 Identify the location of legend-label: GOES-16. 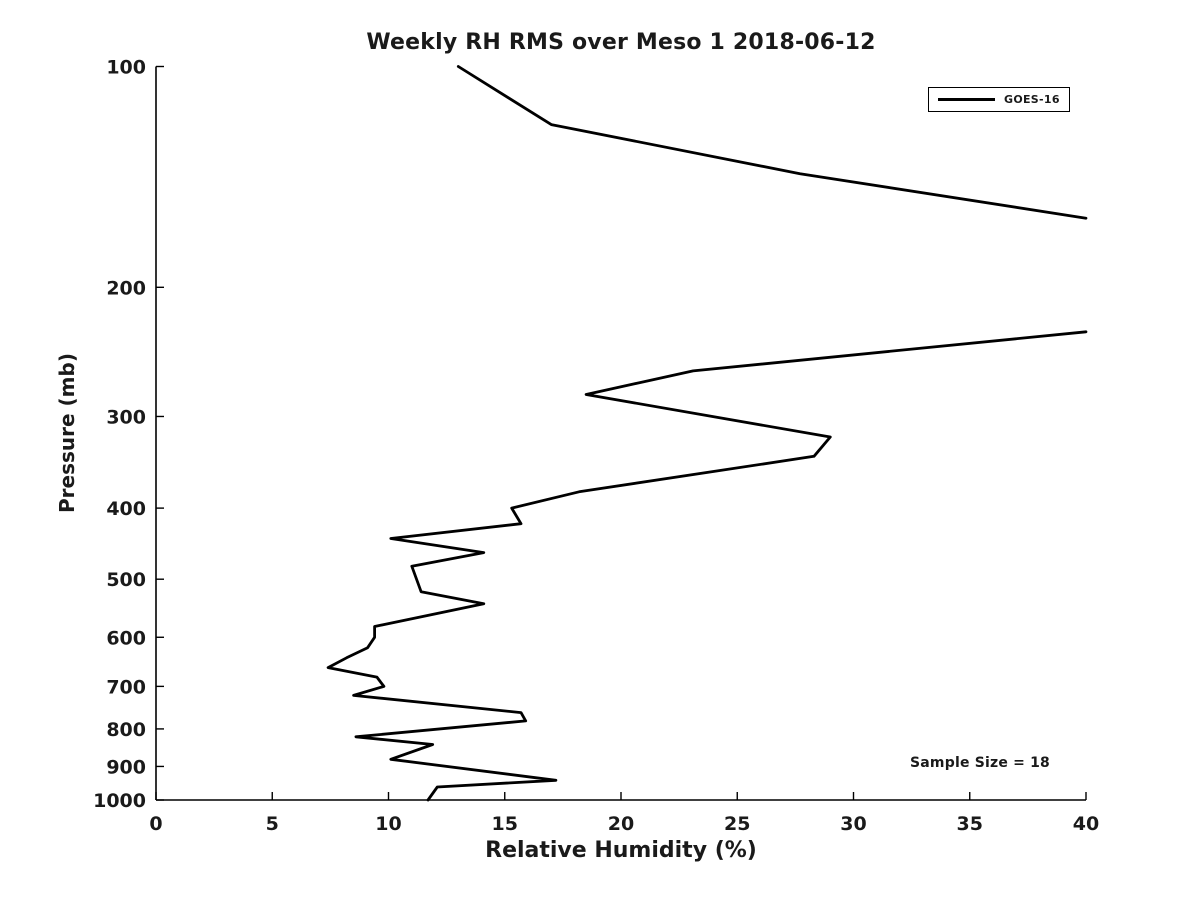
(1032, 99).